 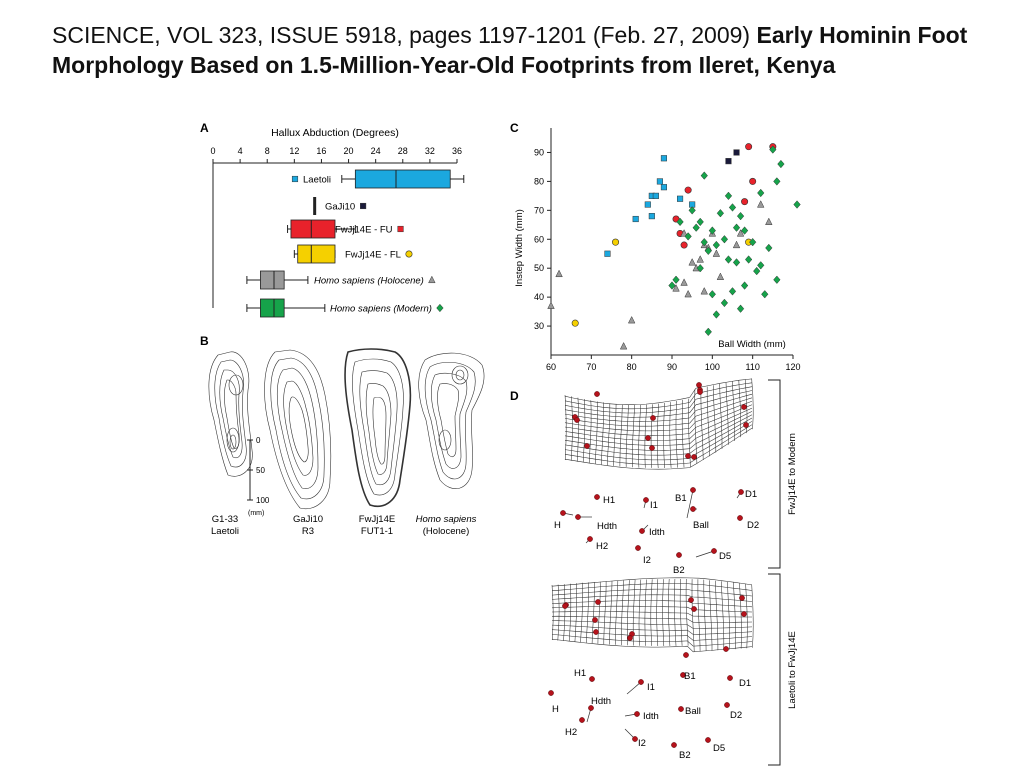 What do you see at coordinates (258, 476) in the screenshot?
I see `scale-bar: 0 50 100 (mm)` at bounding box center [258, 476].